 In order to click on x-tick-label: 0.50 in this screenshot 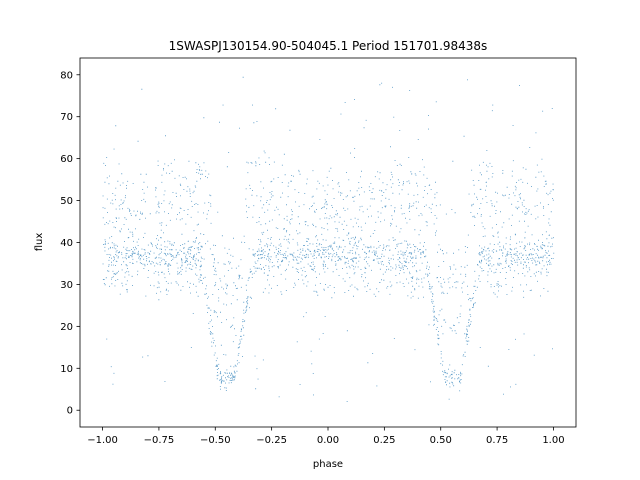, I will do `click(441, 440)`.